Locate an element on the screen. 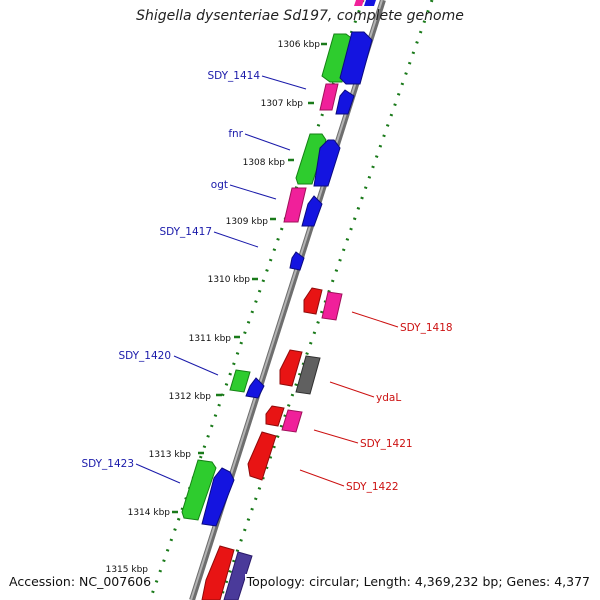  gene-label-forward: ogt is located at coordinates (219, 185).